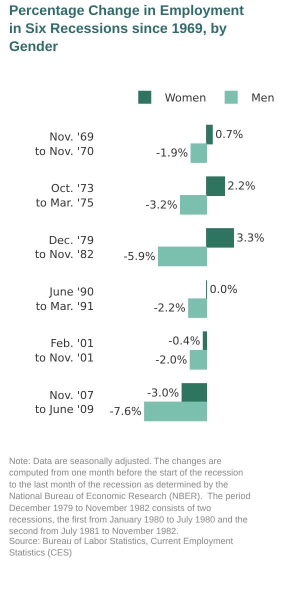 Image resolution: width=298 pixels, height=593 pixels. I want to click on y-tick-label: Dec. '79 to Nov. '82, so click(64, 248).